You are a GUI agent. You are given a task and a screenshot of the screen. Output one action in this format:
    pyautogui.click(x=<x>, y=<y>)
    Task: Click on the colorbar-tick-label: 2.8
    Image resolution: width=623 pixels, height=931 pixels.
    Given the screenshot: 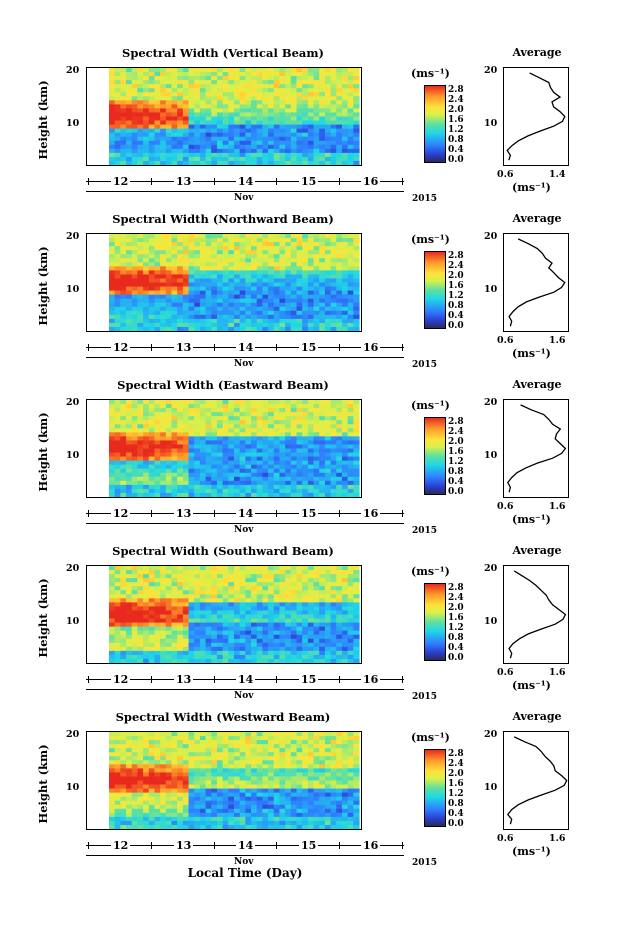 What is the action you would take?
    pyautogui.click(x=456, y=588)
    